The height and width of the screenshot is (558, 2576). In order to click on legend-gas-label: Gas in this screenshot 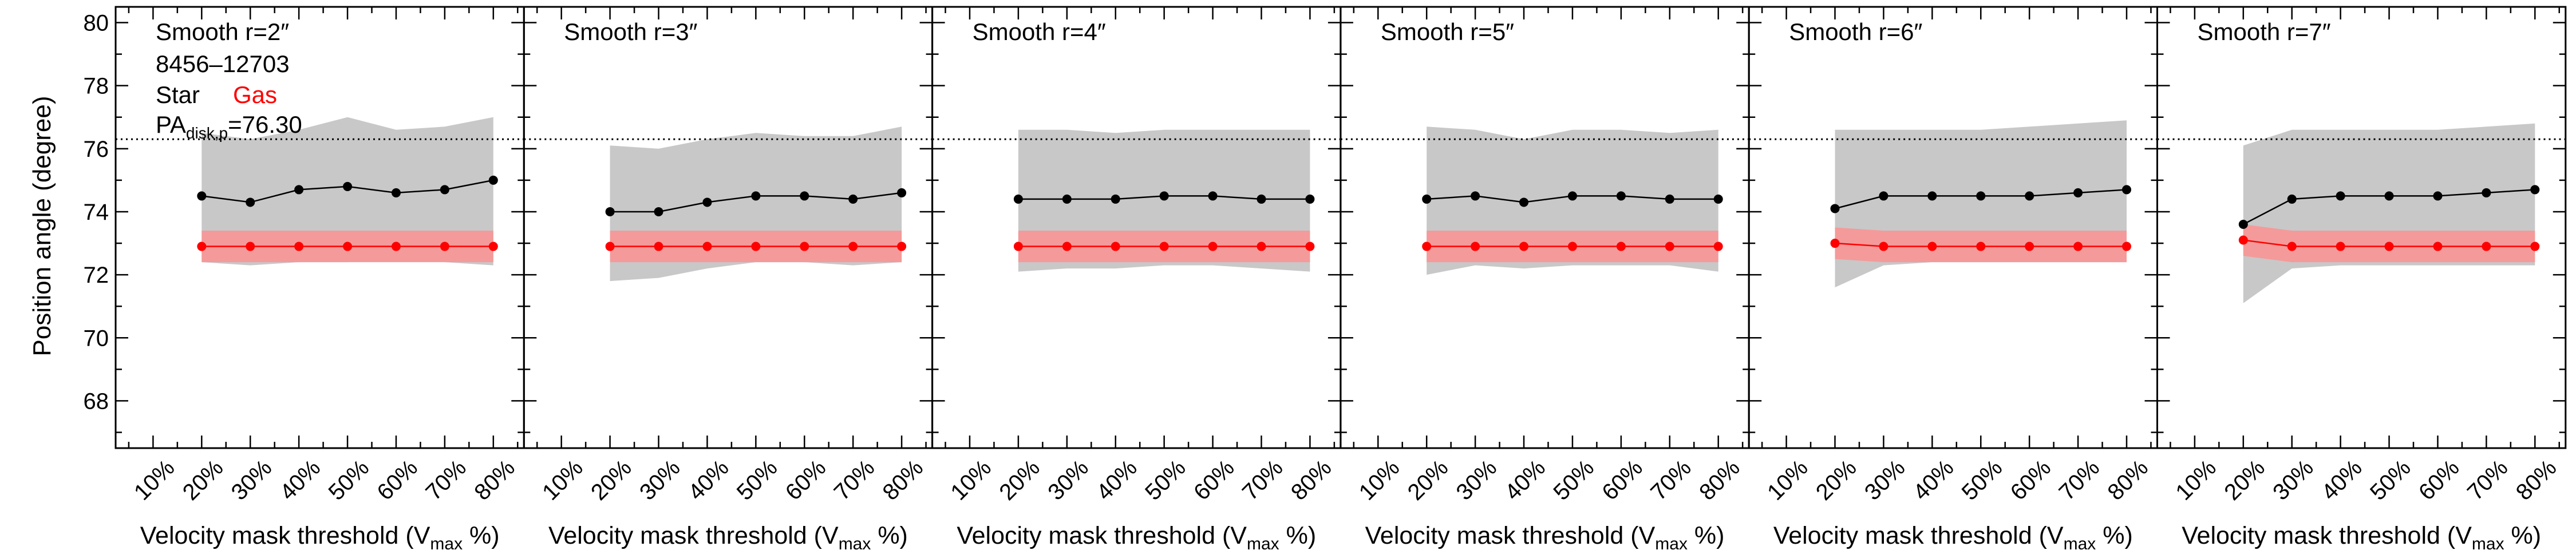, I will do `click(255, 94)`.